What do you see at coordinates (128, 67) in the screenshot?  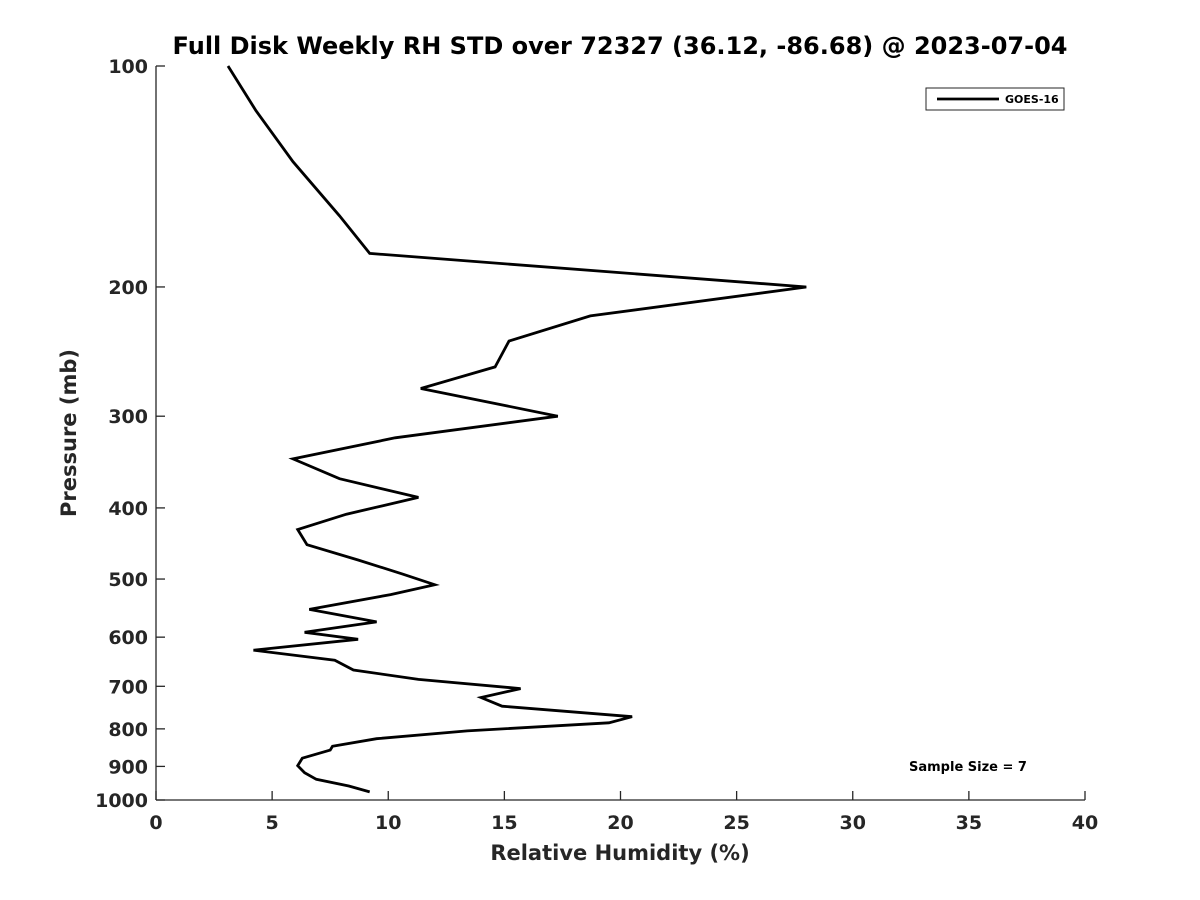 I see `y-tick-label: 100` at bounding box center [128, 67].